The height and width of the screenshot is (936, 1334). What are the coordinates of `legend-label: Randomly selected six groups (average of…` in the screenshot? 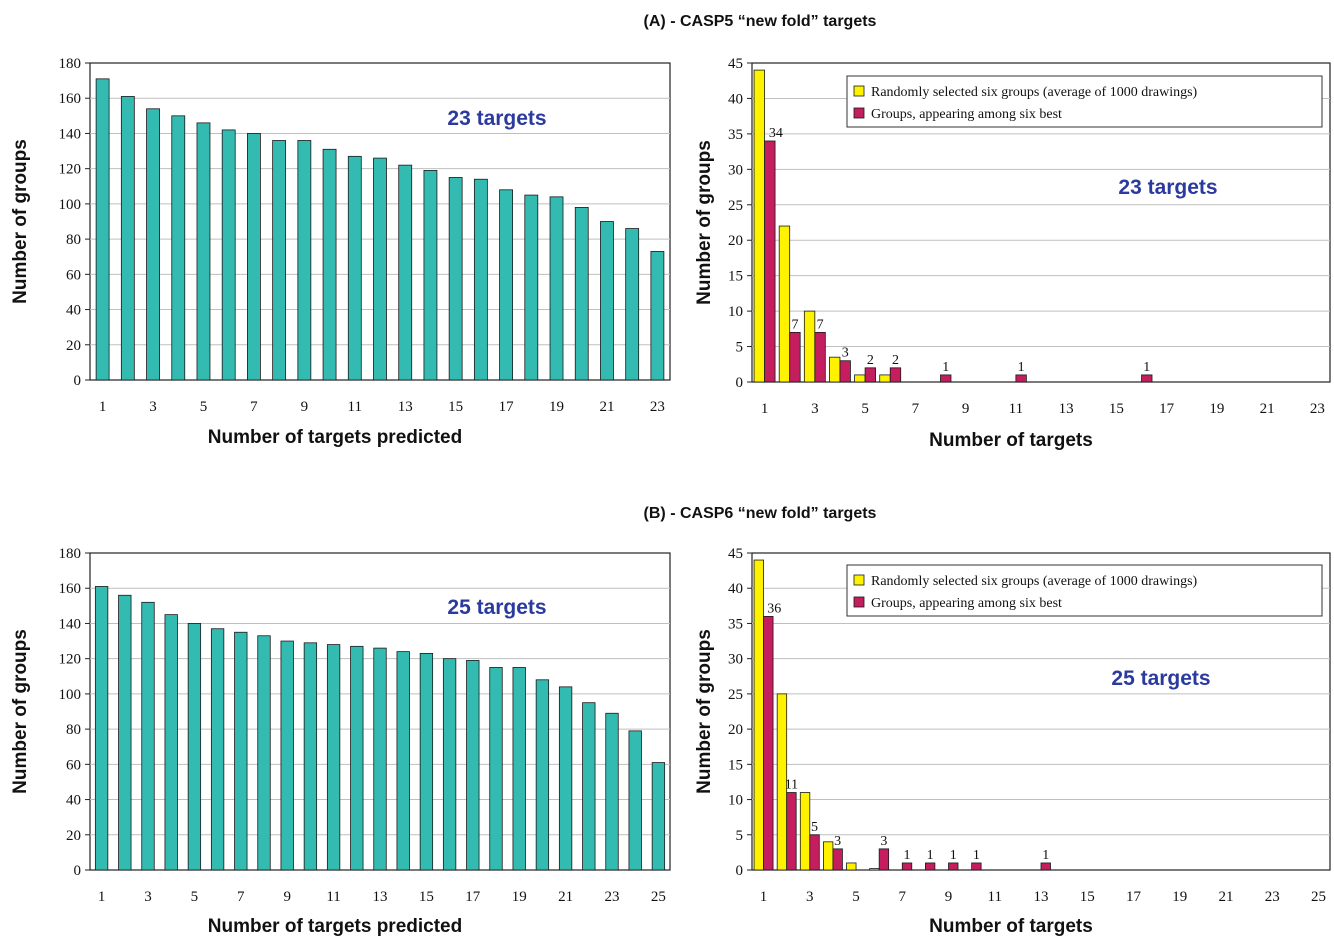 It's located at (1034, 581).